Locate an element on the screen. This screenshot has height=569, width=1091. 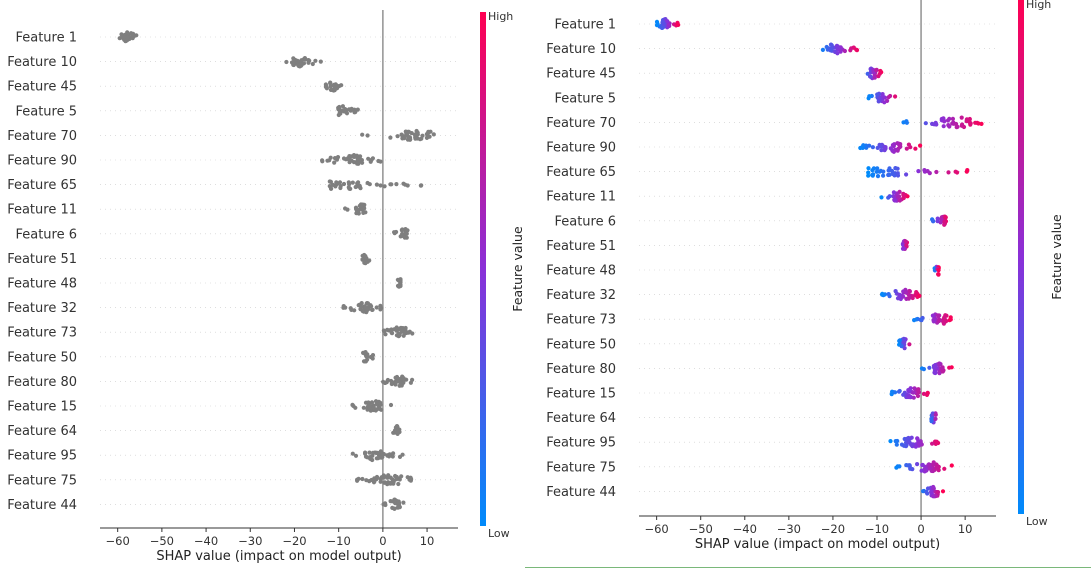
x-tick-label: 10 is located at coordinates (965, 529).